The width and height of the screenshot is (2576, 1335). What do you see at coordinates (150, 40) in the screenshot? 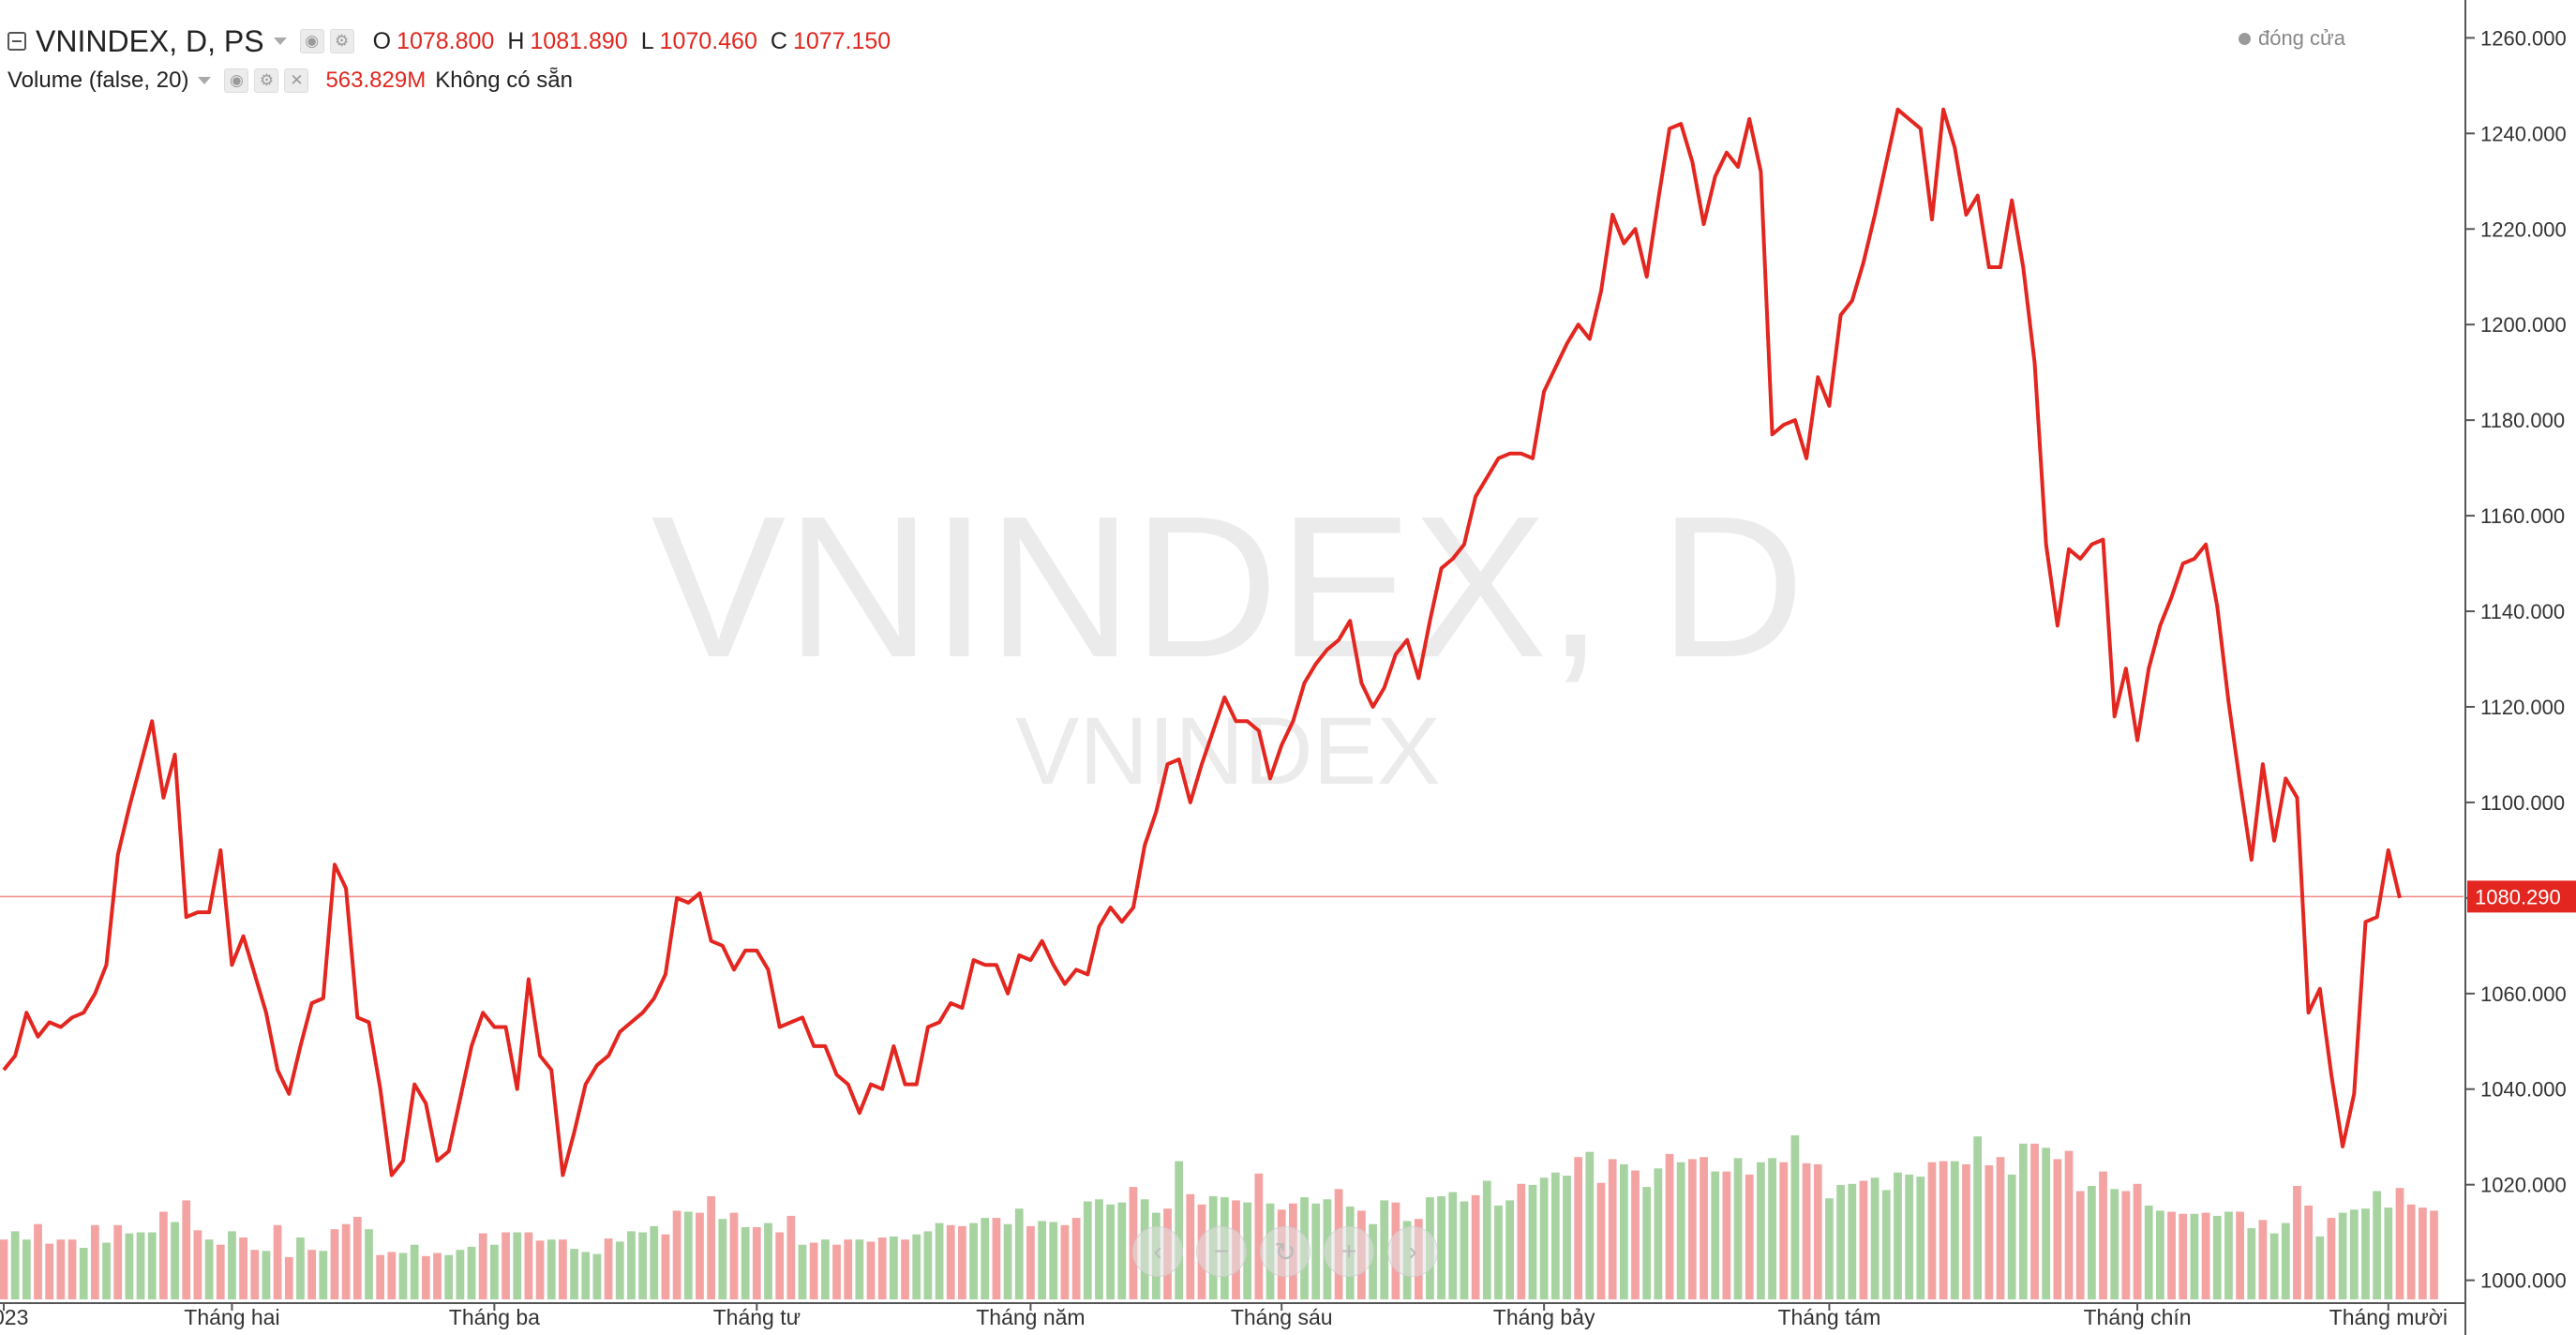
I see `symbol-title: VNINDEX, D, PS` at bounding box center [150, 40].